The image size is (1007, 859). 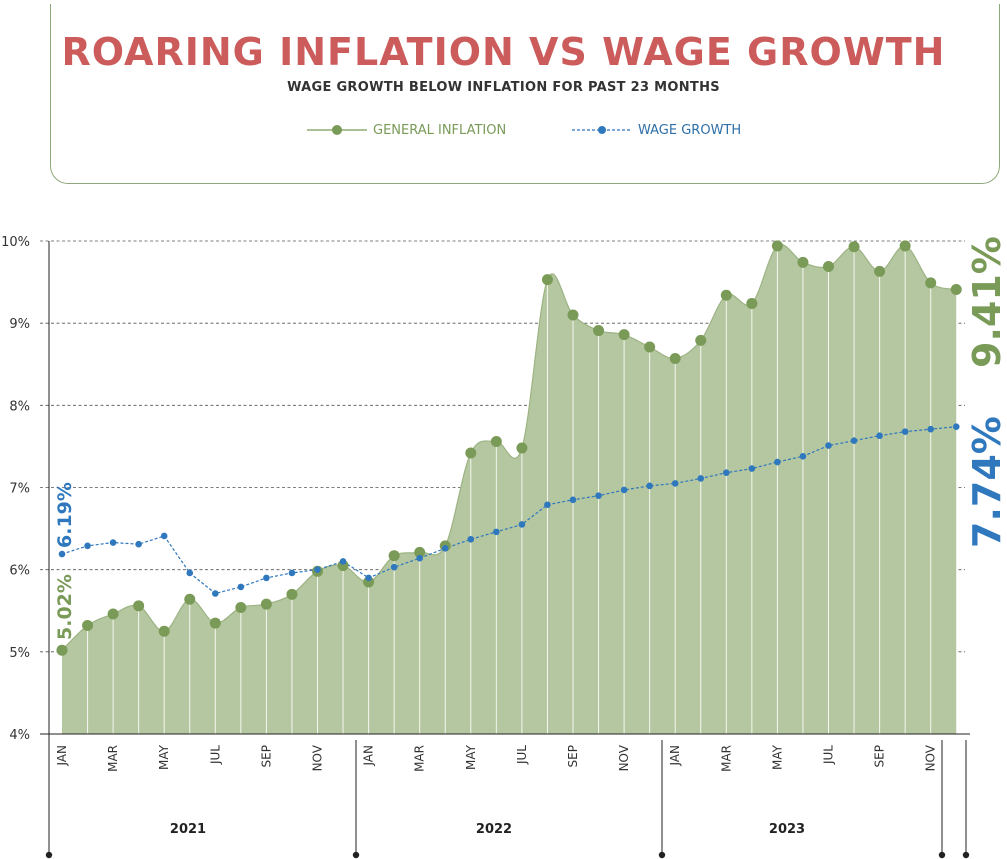 I want to click on y-tick-label: 5%, so click(x=19, y=653).